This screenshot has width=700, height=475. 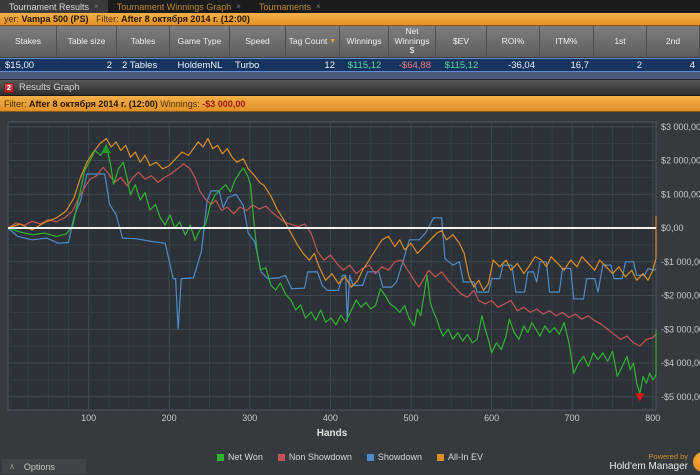 I want to click on row-cell: 4, so click(x=692, y=65).